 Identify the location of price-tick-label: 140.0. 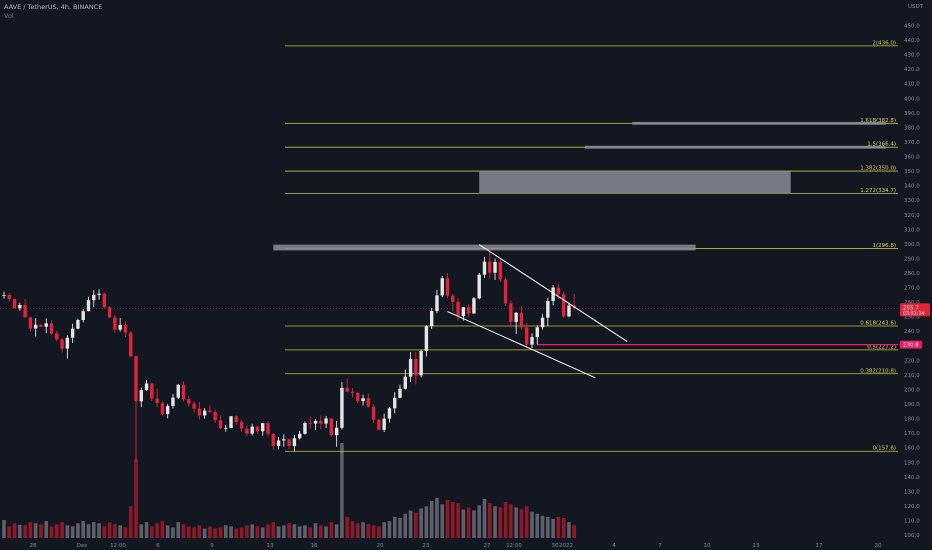
(912, 478).